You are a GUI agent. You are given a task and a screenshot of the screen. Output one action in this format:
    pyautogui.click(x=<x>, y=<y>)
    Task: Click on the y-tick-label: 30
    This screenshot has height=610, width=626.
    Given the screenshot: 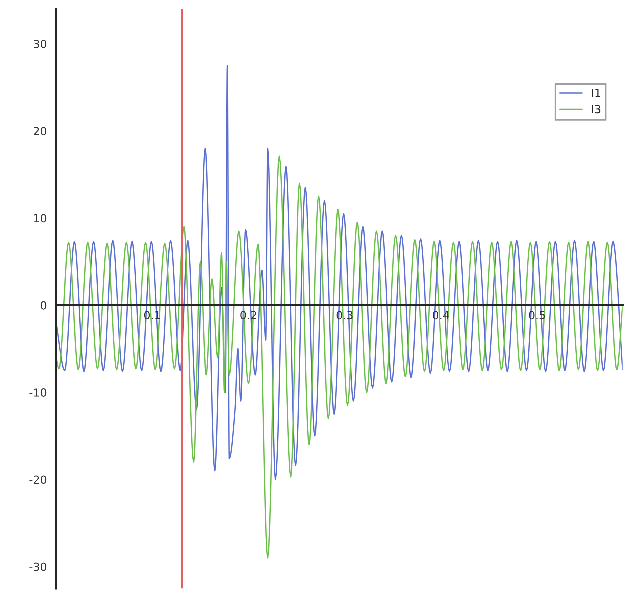 What is the action you would take?
    pyautogui.click(x=40, y=44)
    